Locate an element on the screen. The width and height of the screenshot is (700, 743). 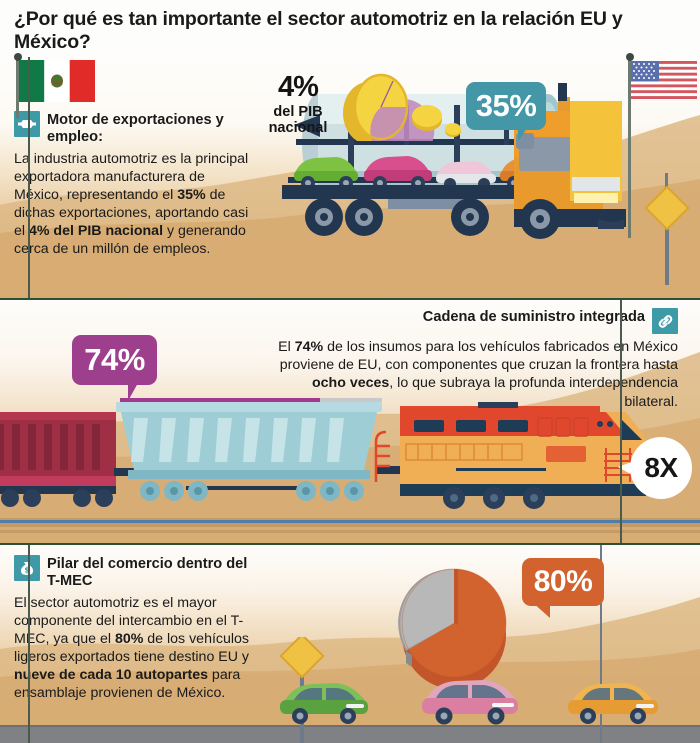
pib-caption: del PIB nacional is located at coordinates (298, 120).